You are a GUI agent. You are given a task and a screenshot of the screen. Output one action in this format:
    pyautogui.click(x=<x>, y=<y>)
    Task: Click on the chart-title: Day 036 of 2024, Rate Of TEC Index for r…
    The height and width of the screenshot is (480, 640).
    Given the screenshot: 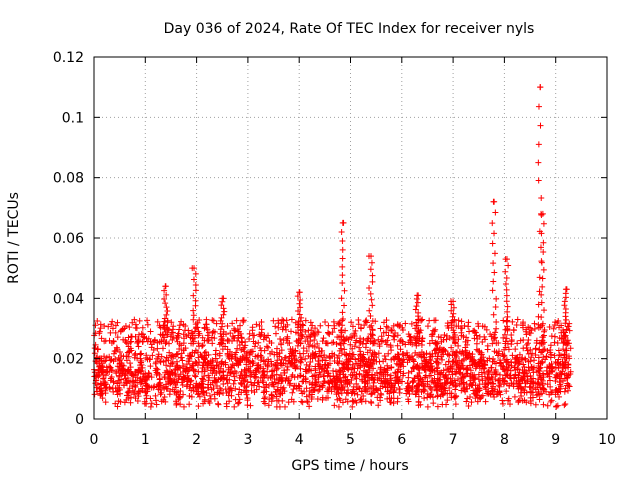 What is the action you would take?
    pyautogui.click(x=349, y=29)
    